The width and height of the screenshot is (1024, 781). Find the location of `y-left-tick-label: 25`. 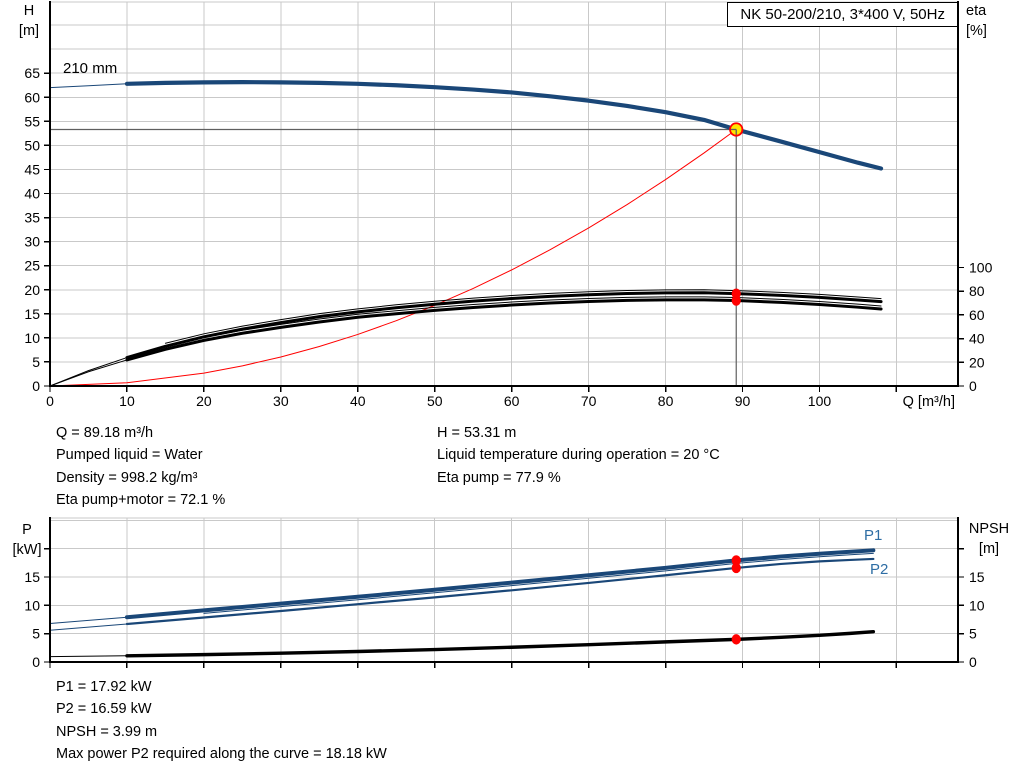

y-left-tick-label: 25 is located at coordinates (32, 266).